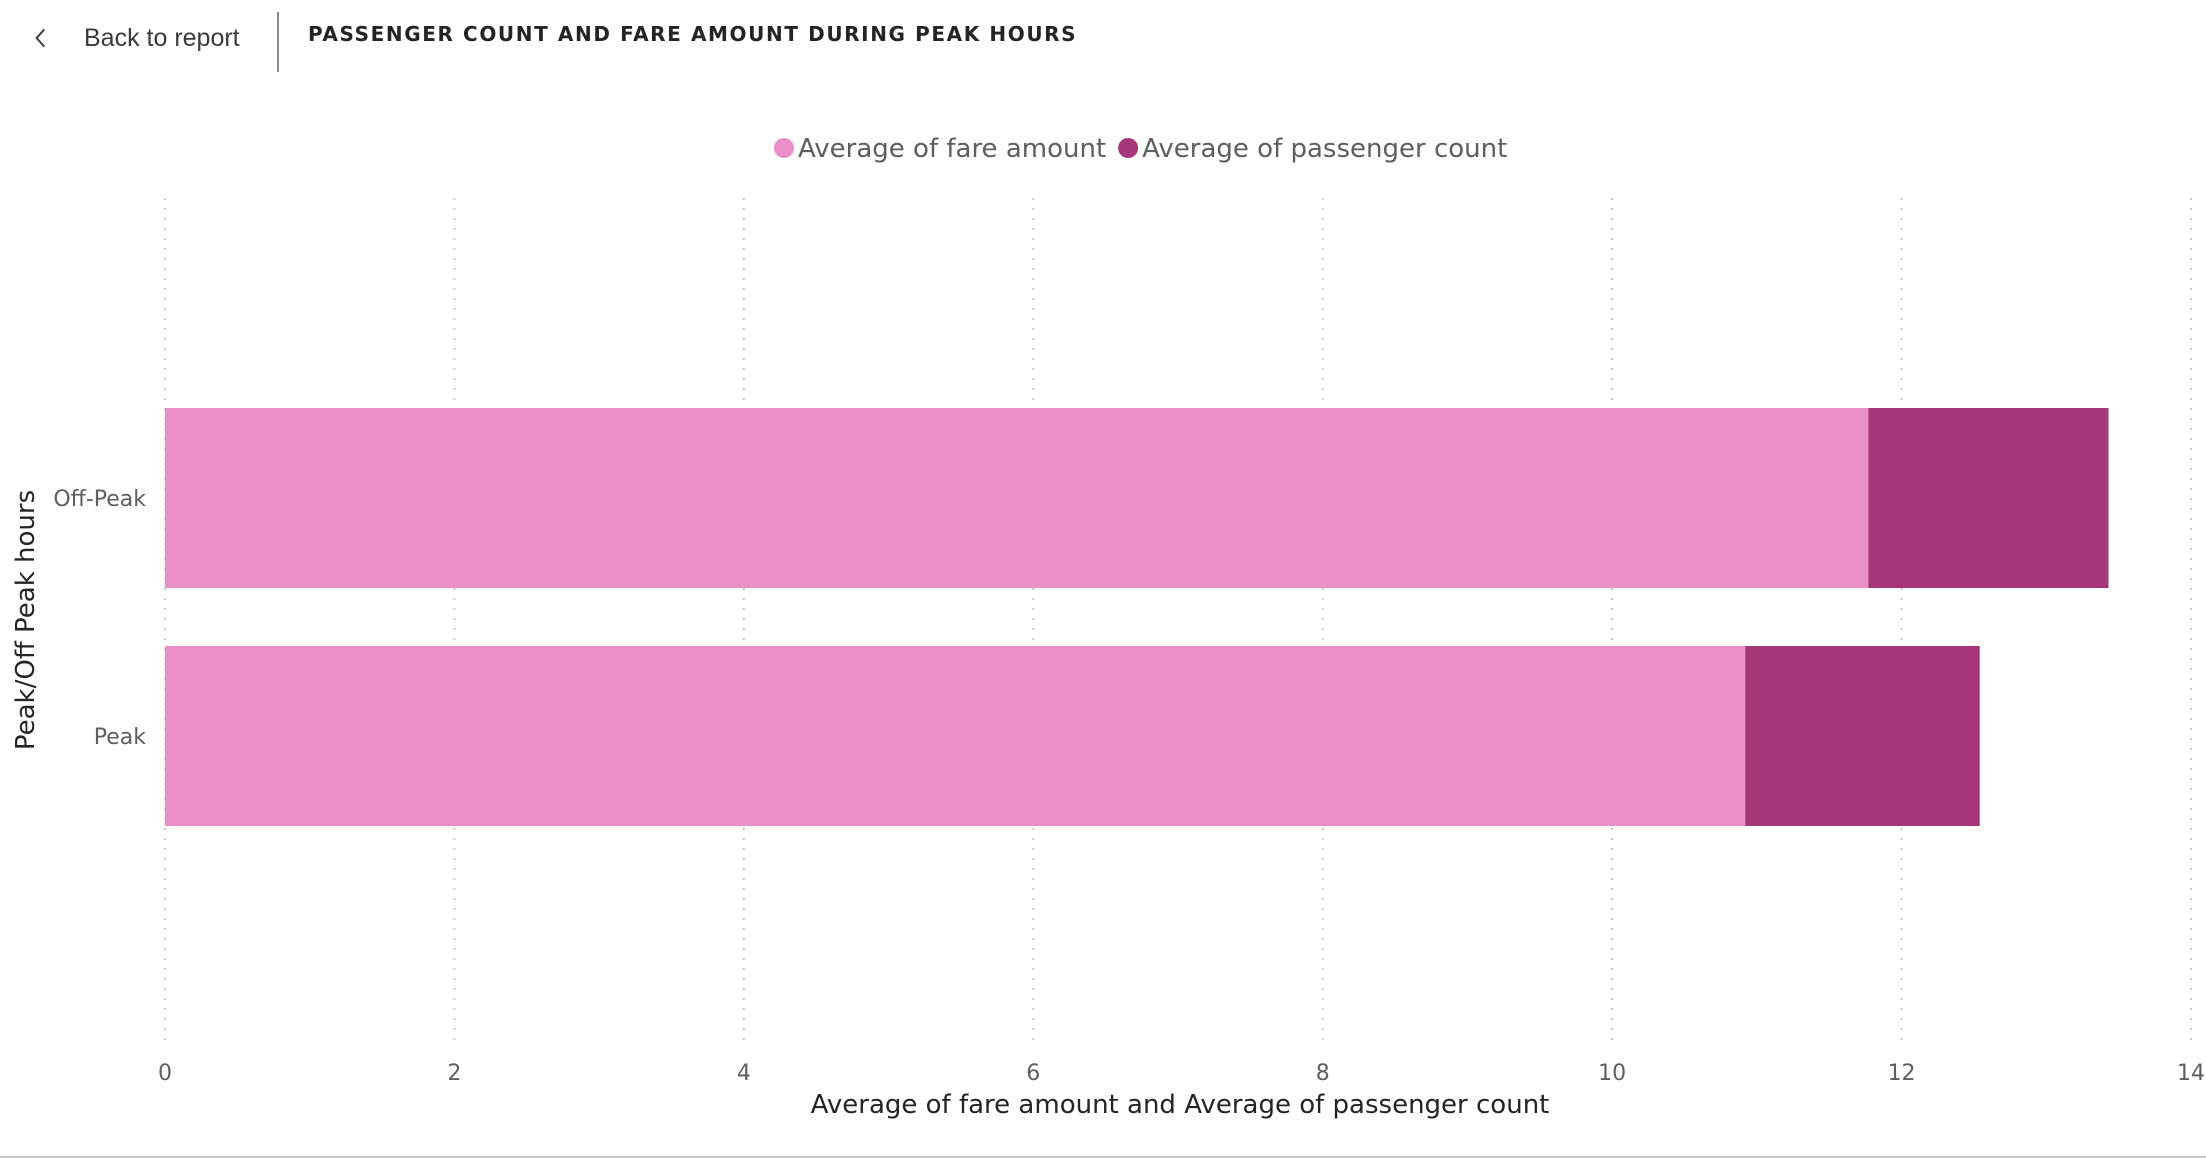 The height and width of the screenshot is (1158, 2206). I want to click on chevron-left-icon, so click(40, 38).